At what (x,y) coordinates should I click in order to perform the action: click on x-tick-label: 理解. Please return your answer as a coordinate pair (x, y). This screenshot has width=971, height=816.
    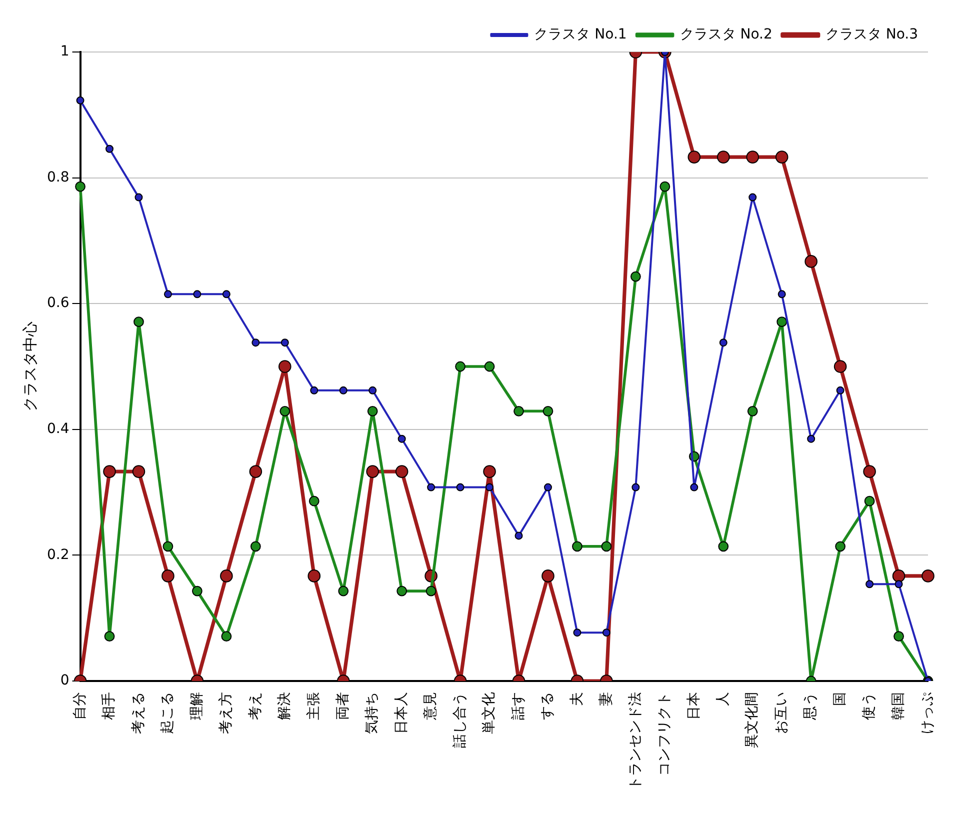
    Looking at the image, I should click on (196, 706).